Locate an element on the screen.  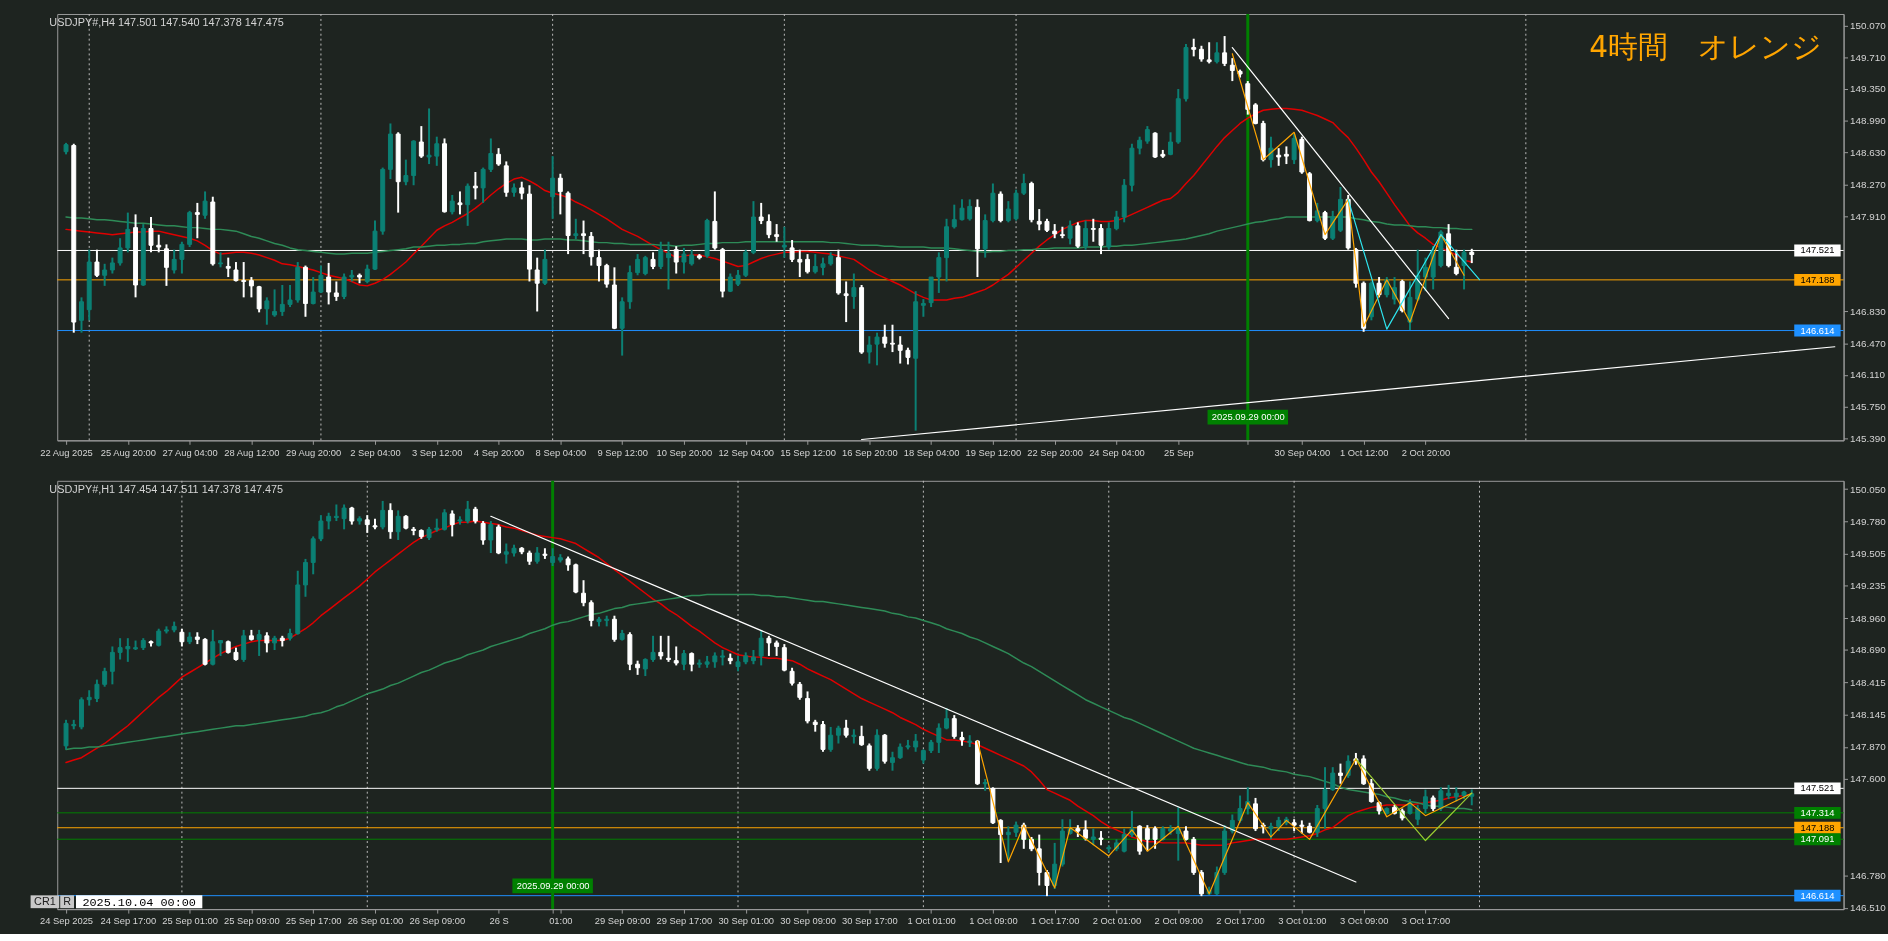
y-tick-label: 146.510 is located at coordinates (1868, 908).